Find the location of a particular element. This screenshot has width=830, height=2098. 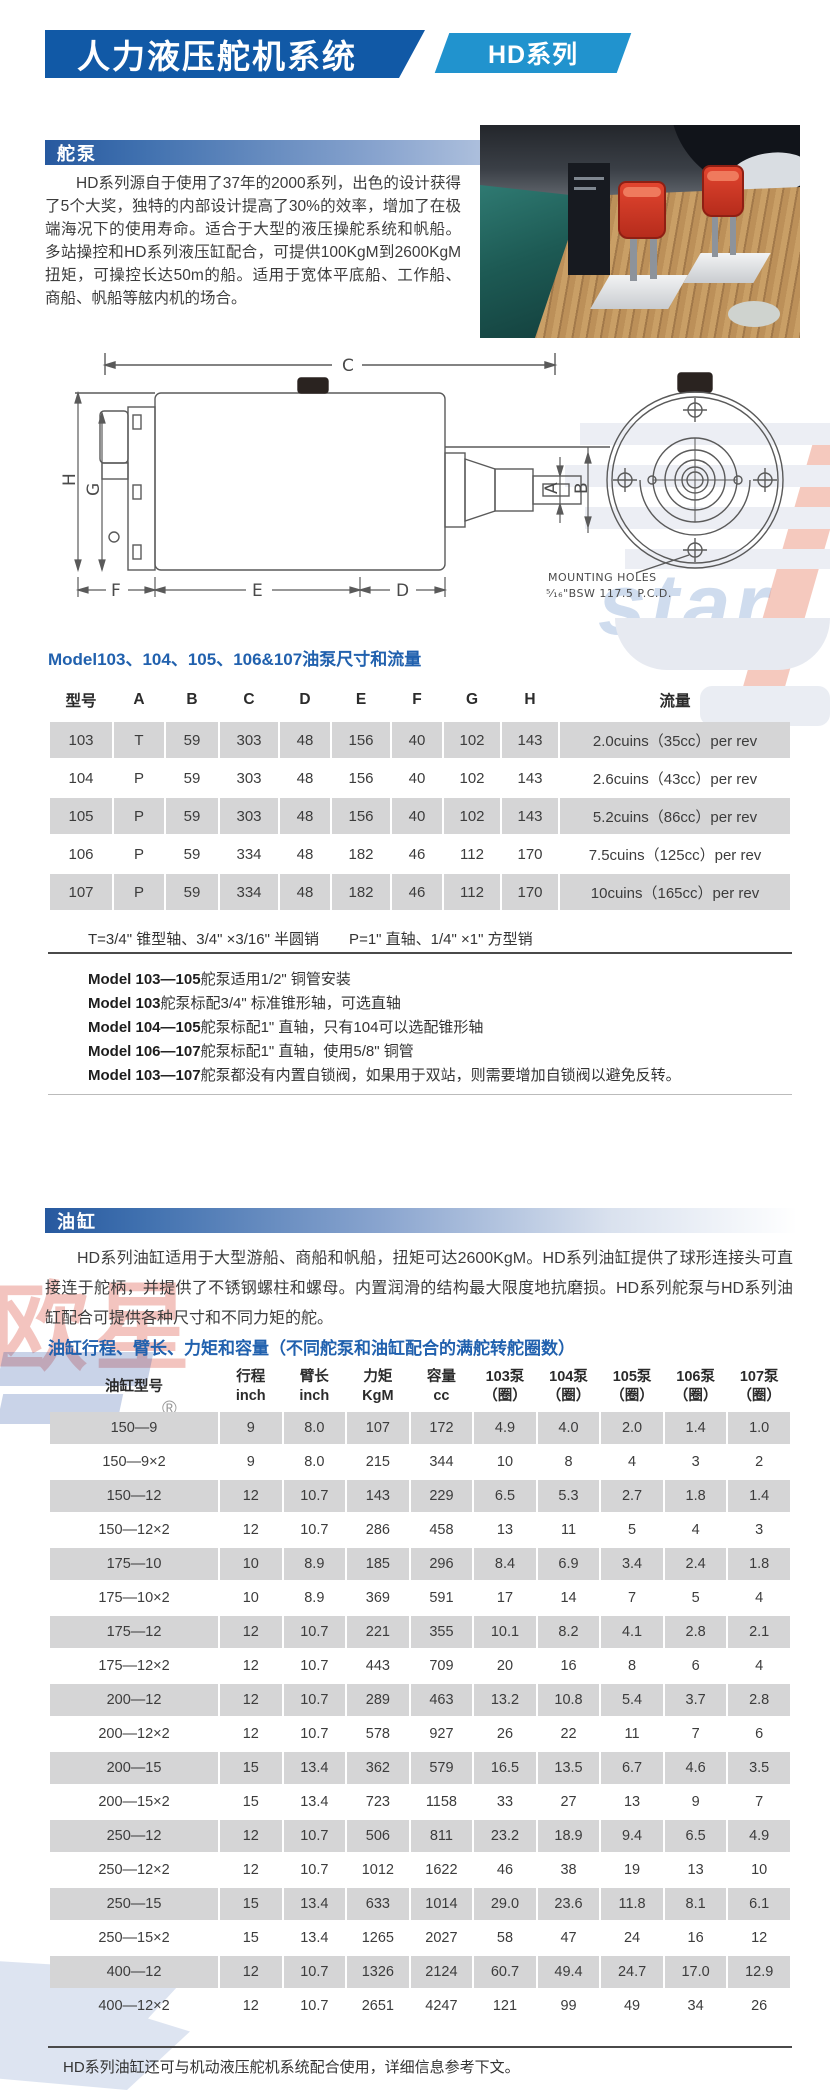

table-cell: 591 is located at coordinates (441, 1598).